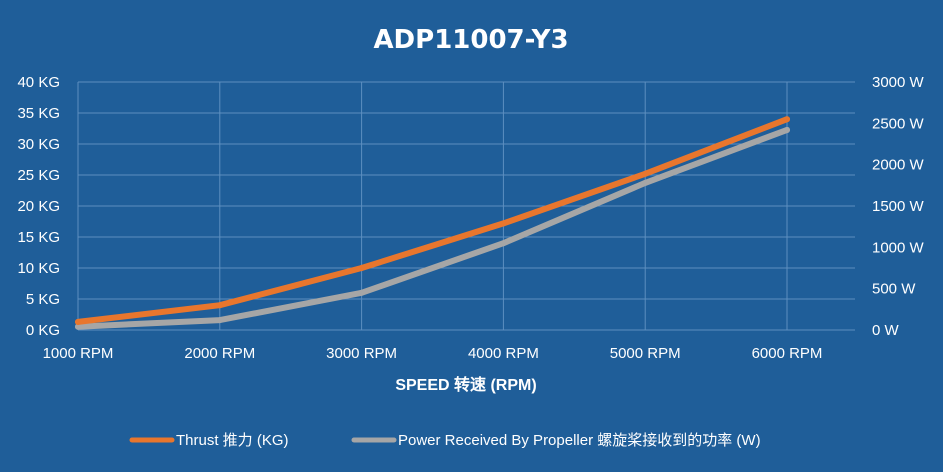  What do you see at coordinates (886, 330) in the screenshot?
I see `right-tick-label: 0 W` at bounding box center [886, 330].